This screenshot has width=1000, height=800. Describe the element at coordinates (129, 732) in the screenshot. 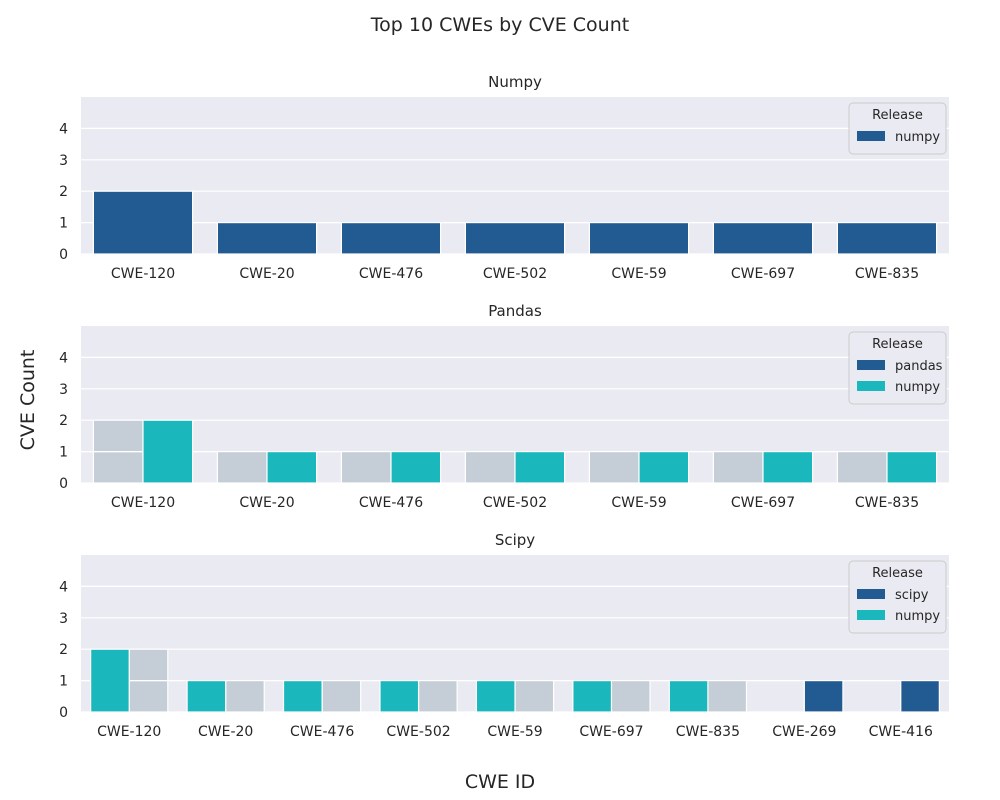

I see `panel-2-xtick-0: CWE-120` at that location.